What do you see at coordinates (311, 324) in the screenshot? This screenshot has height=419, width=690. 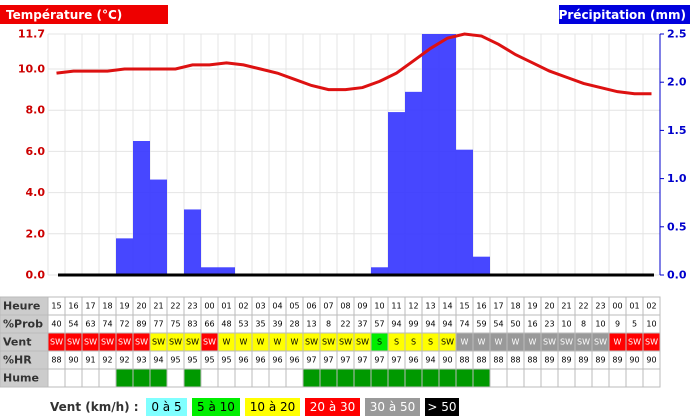 I see `table-value: 13` at bounding box center [311, 324].